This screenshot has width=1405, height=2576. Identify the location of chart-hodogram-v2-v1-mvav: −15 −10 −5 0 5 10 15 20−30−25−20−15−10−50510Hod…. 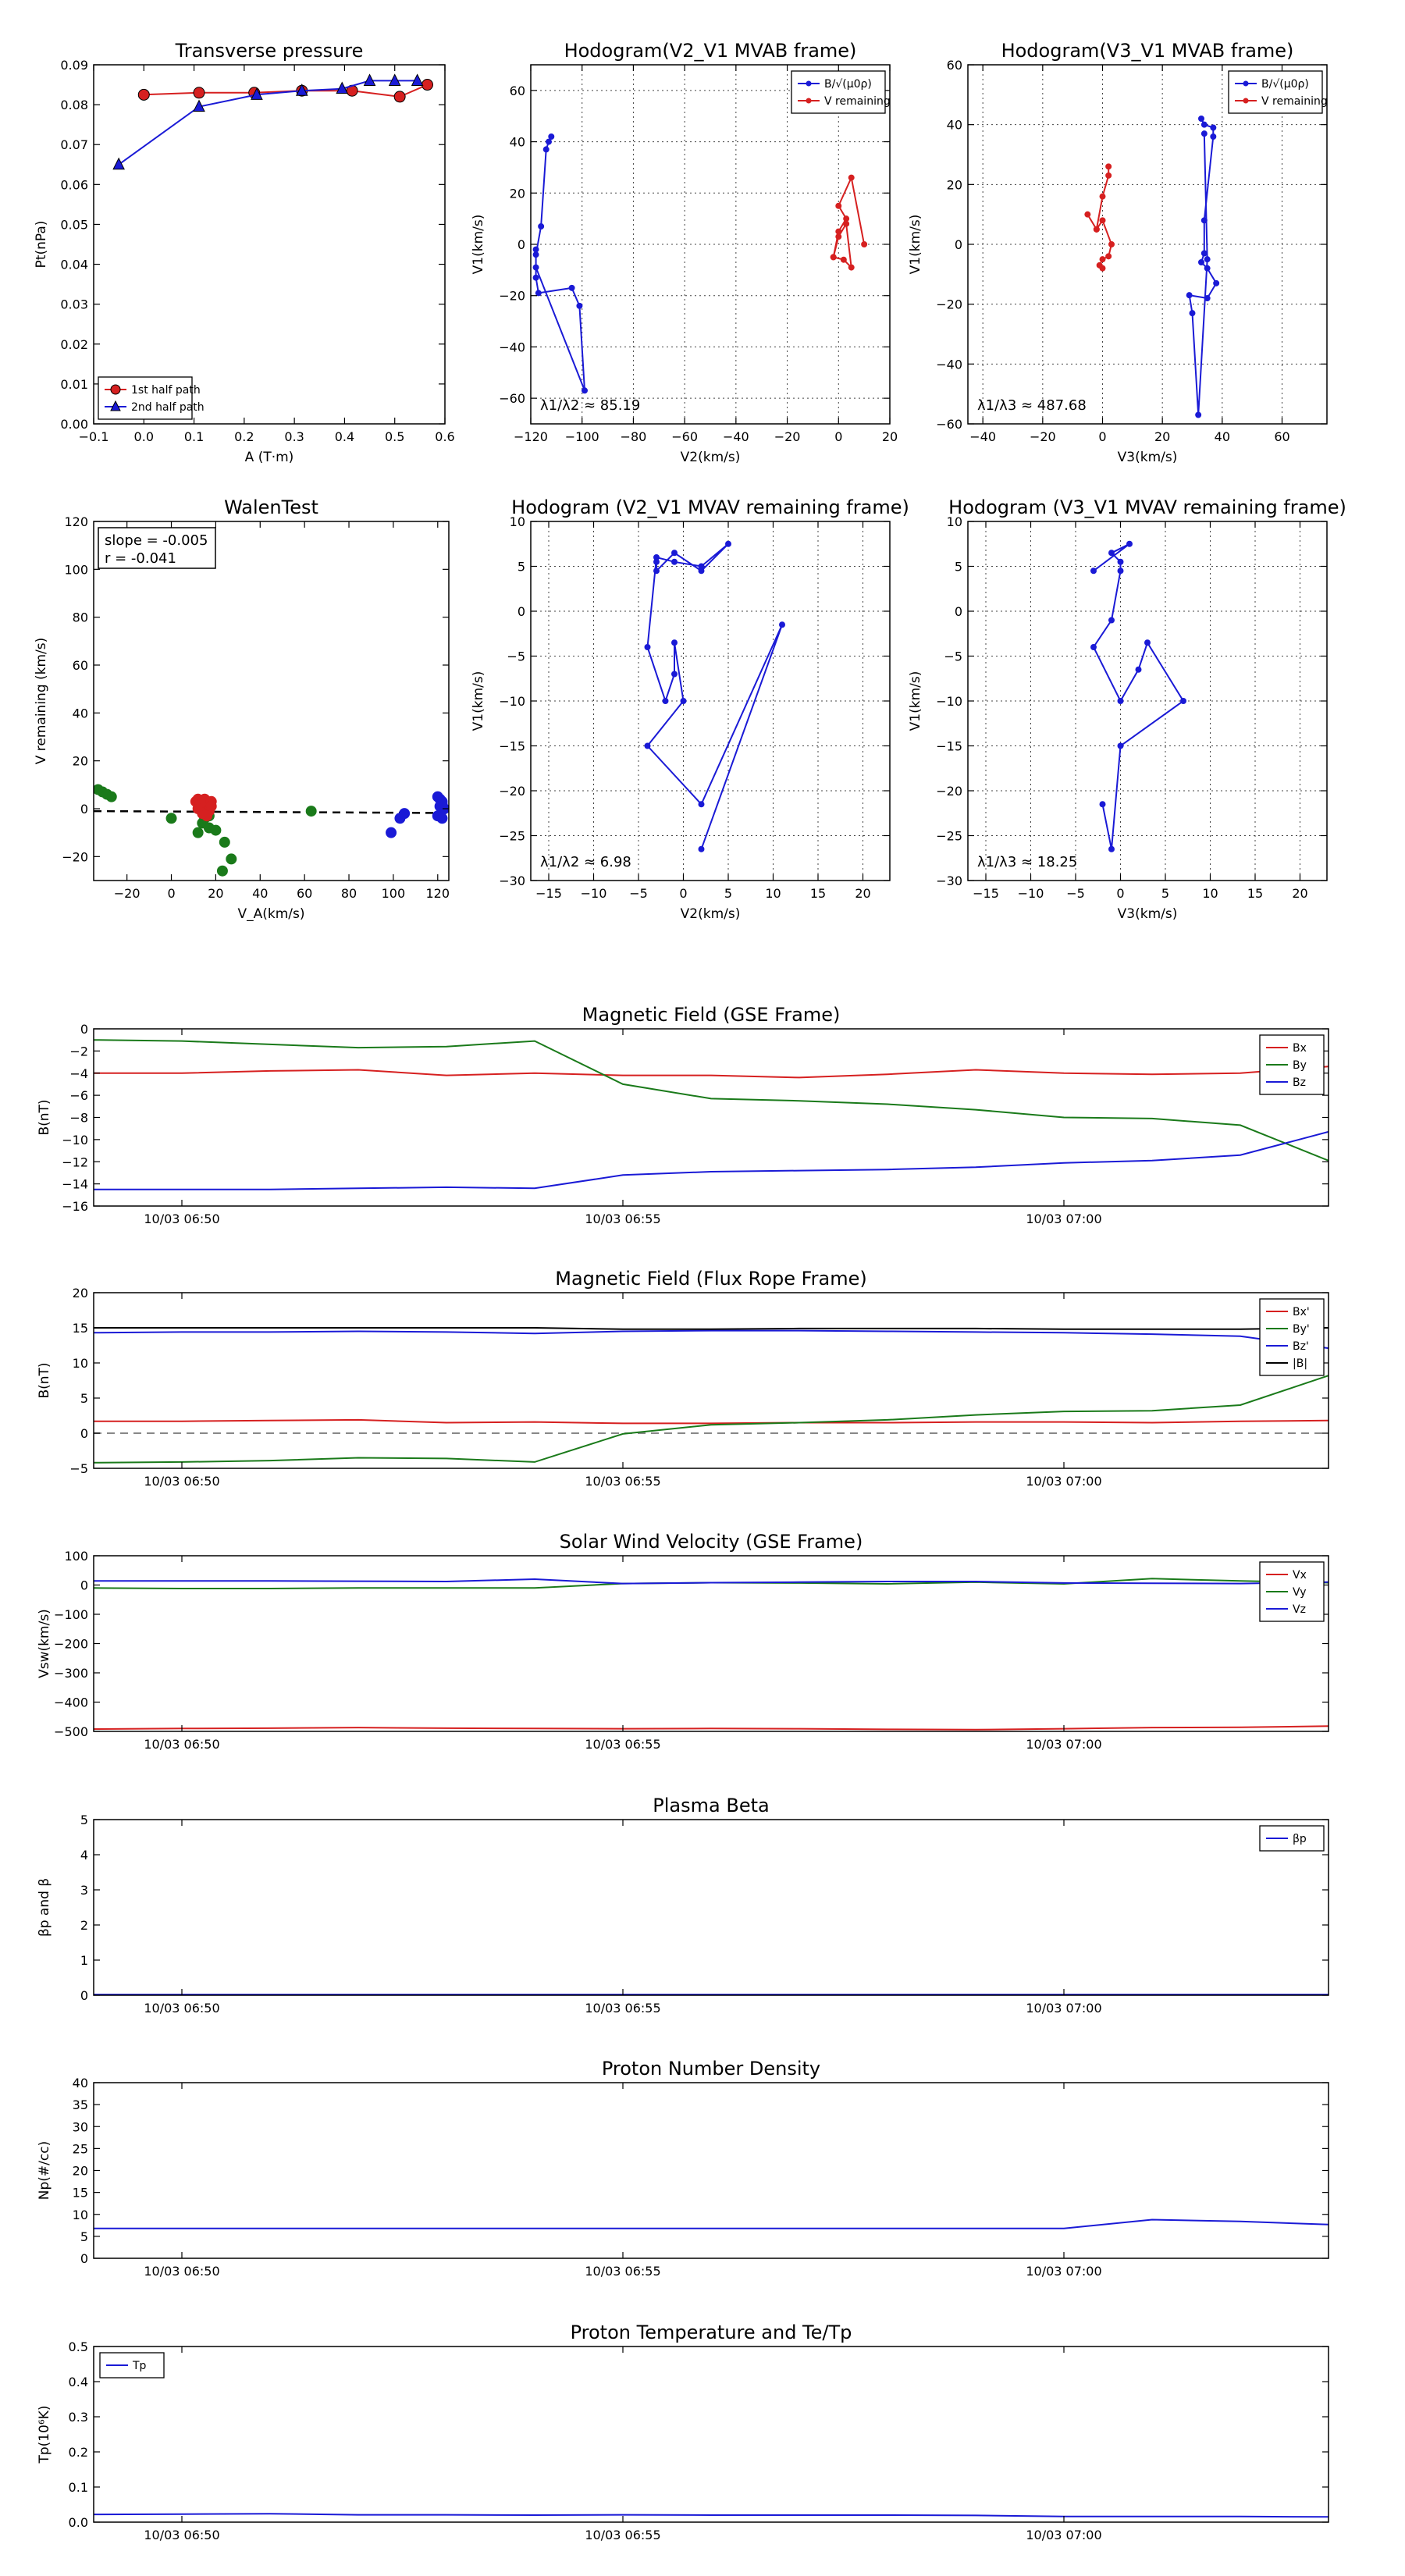
(690, 709).